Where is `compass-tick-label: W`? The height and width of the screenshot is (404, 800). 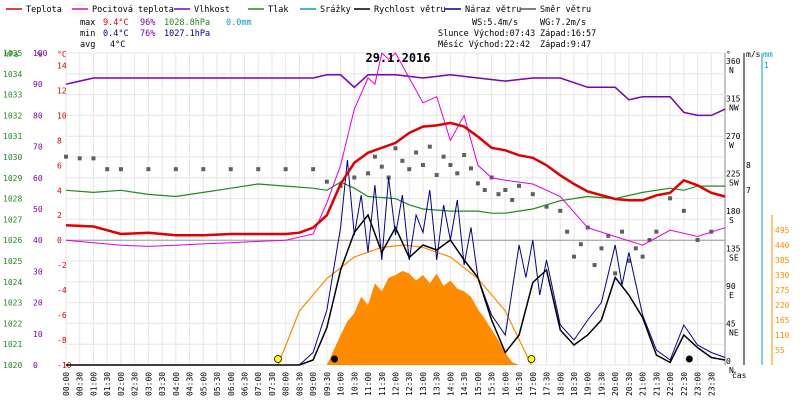
compass-tick-label: W is located at coordinates (731, 145).